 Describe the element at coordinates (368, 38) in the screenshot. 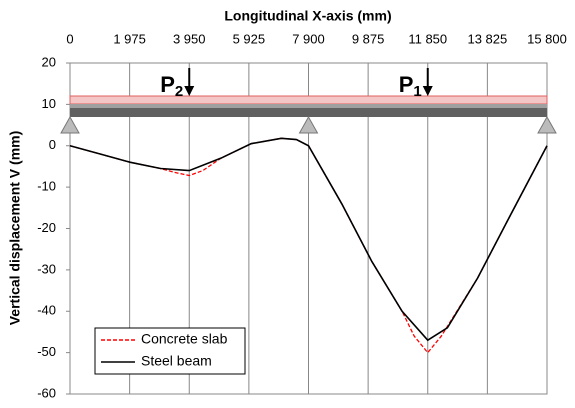

I see `x-tick-label: 9 875` at that location.